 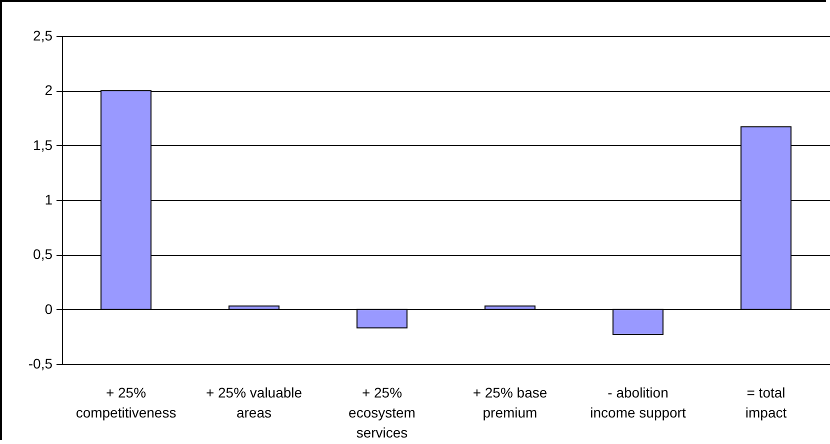 What do you see at coordinates (254, 402) in the screenshot?
I see `x-tick-label: + 25% valuable areas` at bounding box center [254, 402].